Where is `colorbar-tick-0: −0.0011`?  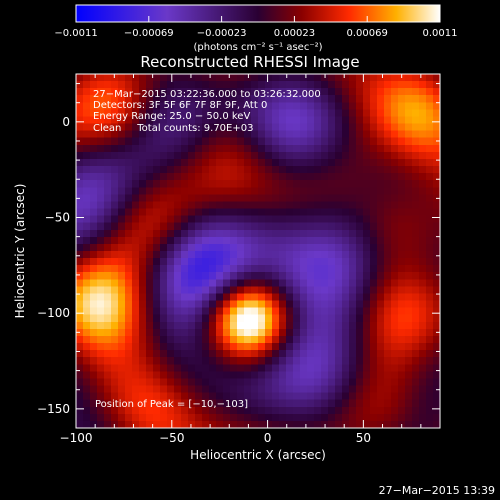 colorbar-tick-0: −0.0011 is located at coordinates (75, 33).